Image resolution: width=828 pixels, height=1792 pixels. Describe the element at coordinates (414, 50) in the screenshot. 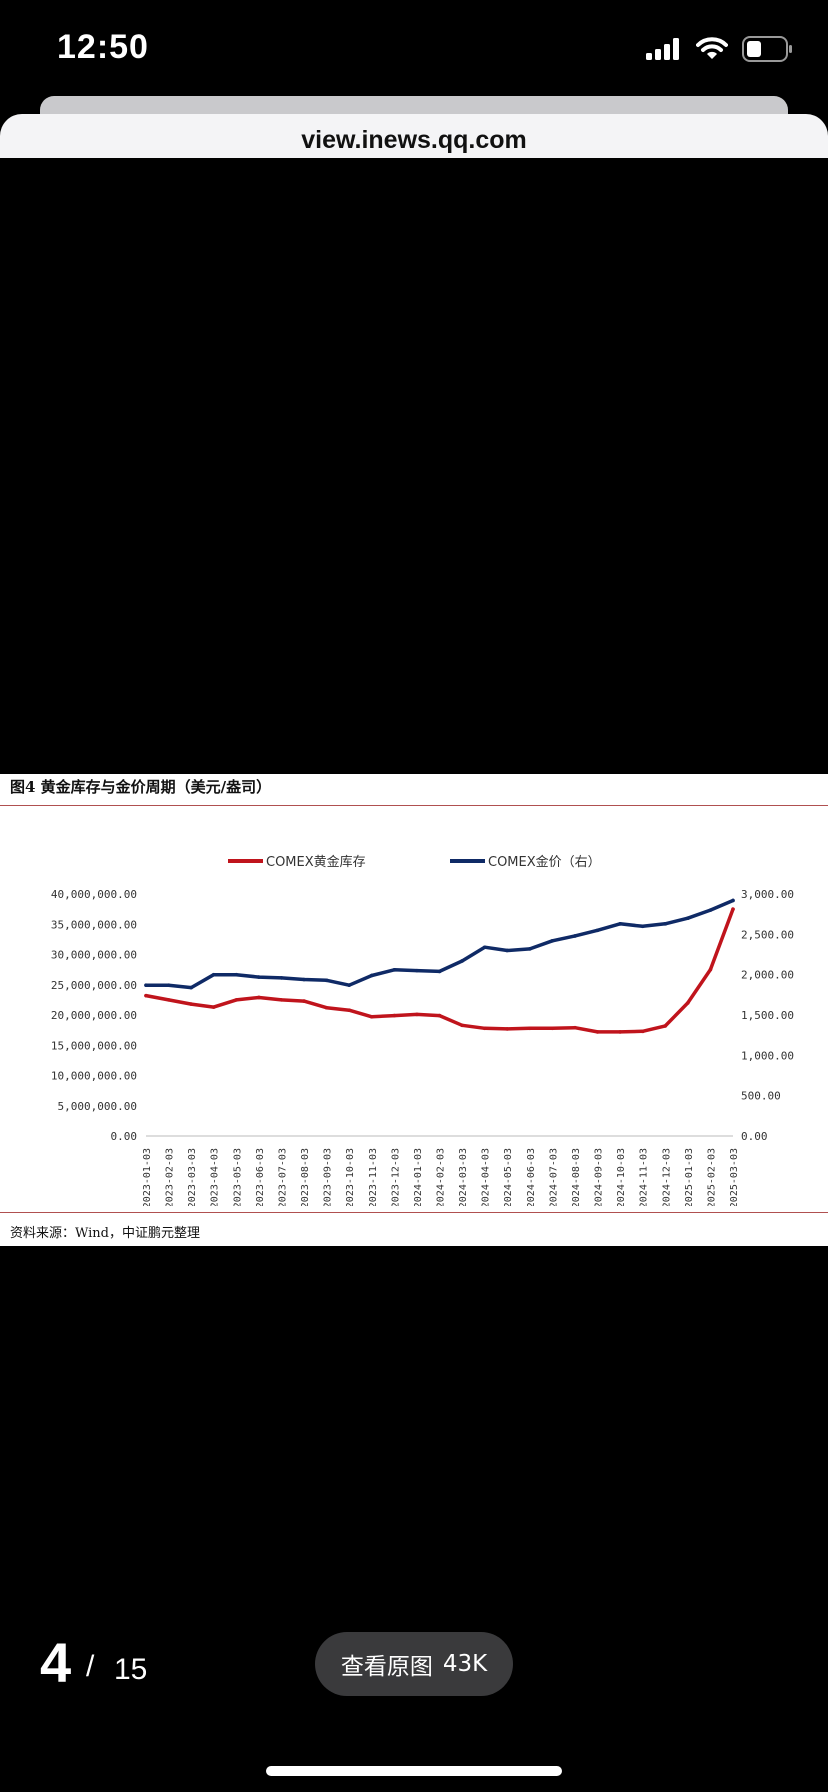

I see `status-bar: 12:50` at that location.